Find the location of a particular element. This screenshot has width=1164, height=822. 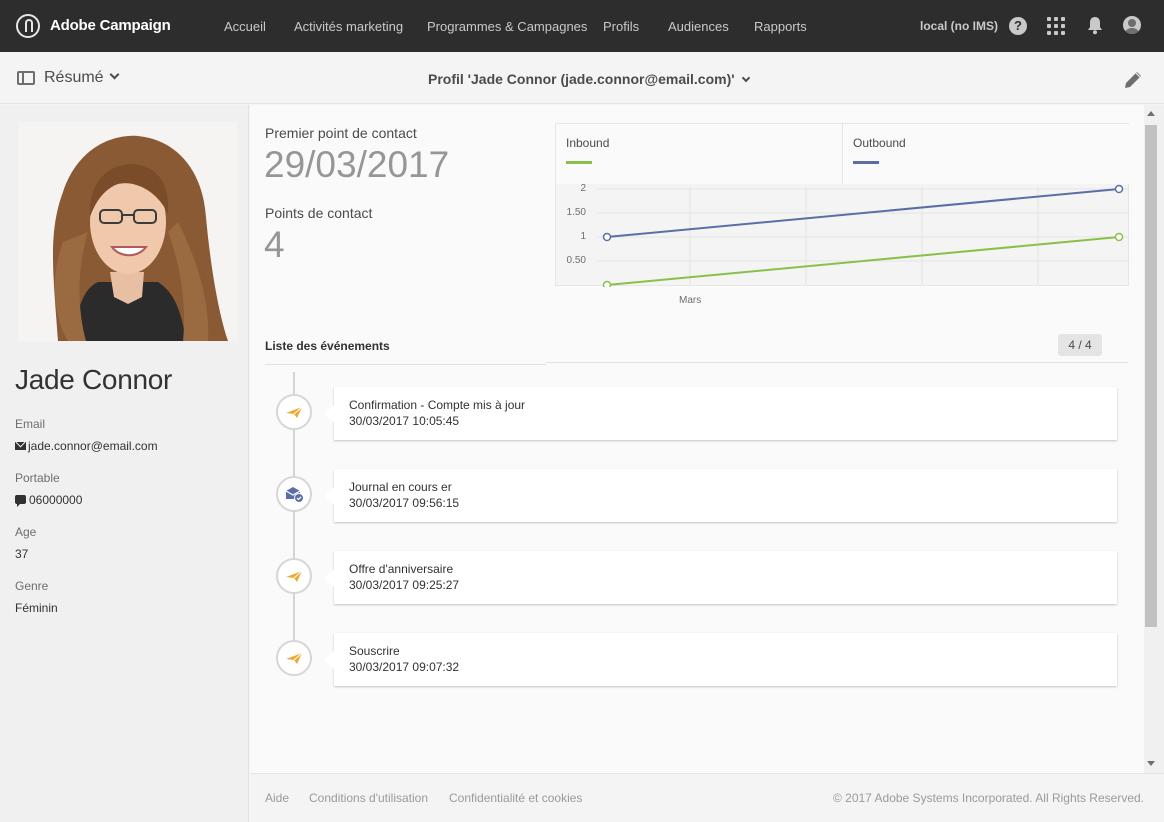

scroll-down-arrow-icon is located at coordinates (1151, 763).